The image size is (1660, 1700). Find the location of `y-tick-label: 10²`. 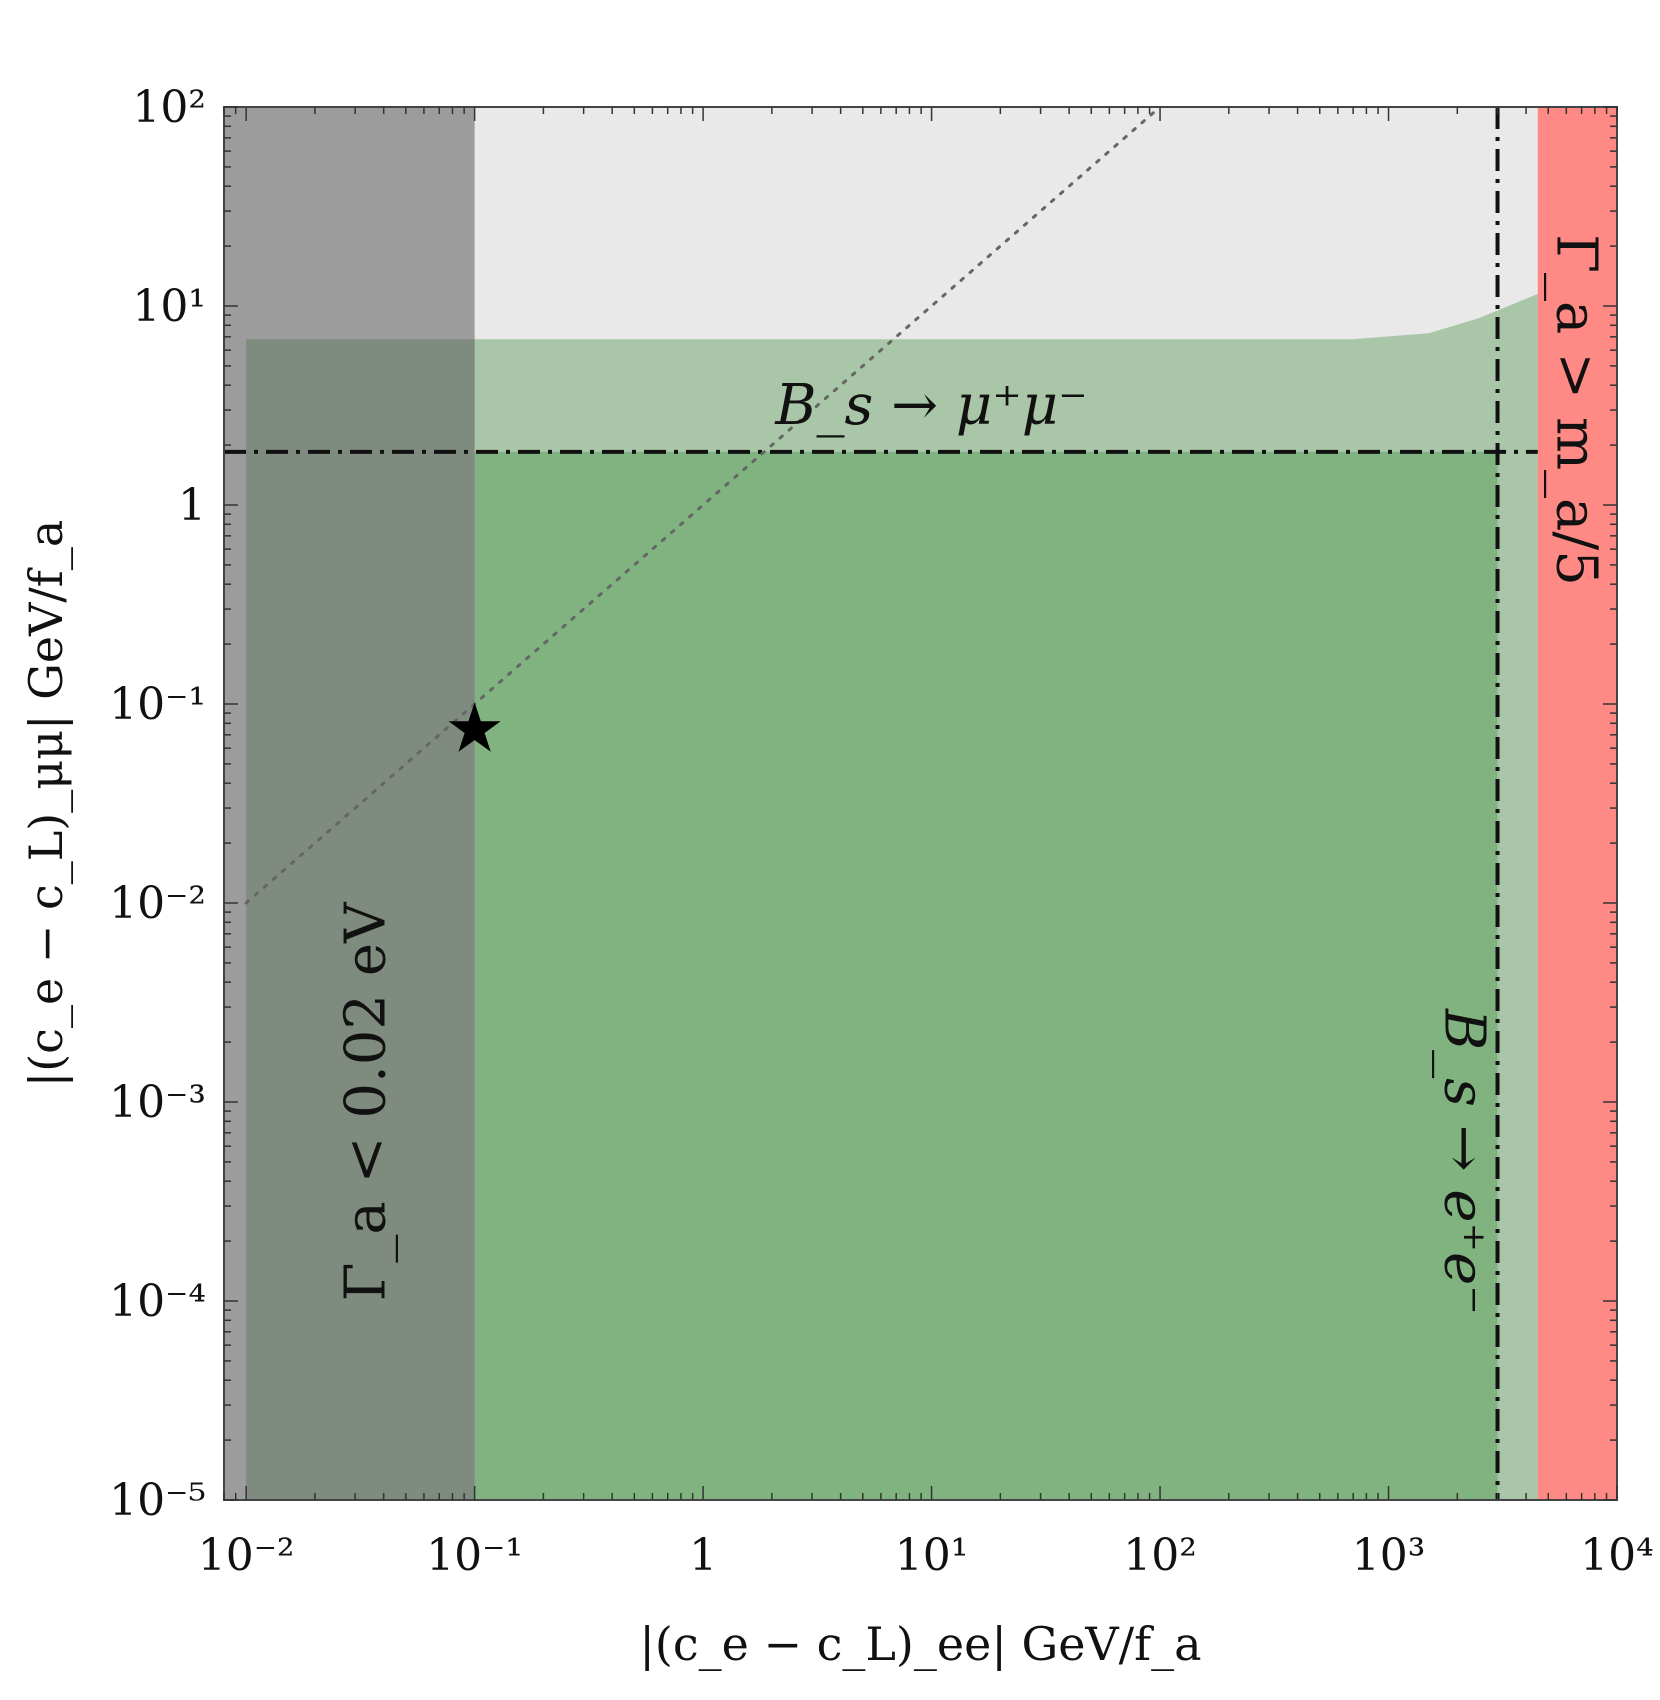

y-tick-label: 10² is located at coordinates (169, 107).